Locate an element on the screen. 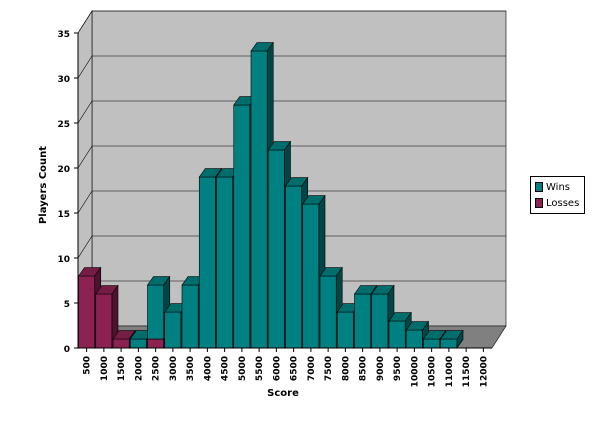 The image size is (600, 421). x-tick-label: 2500 is located at coordinates (157, 368).